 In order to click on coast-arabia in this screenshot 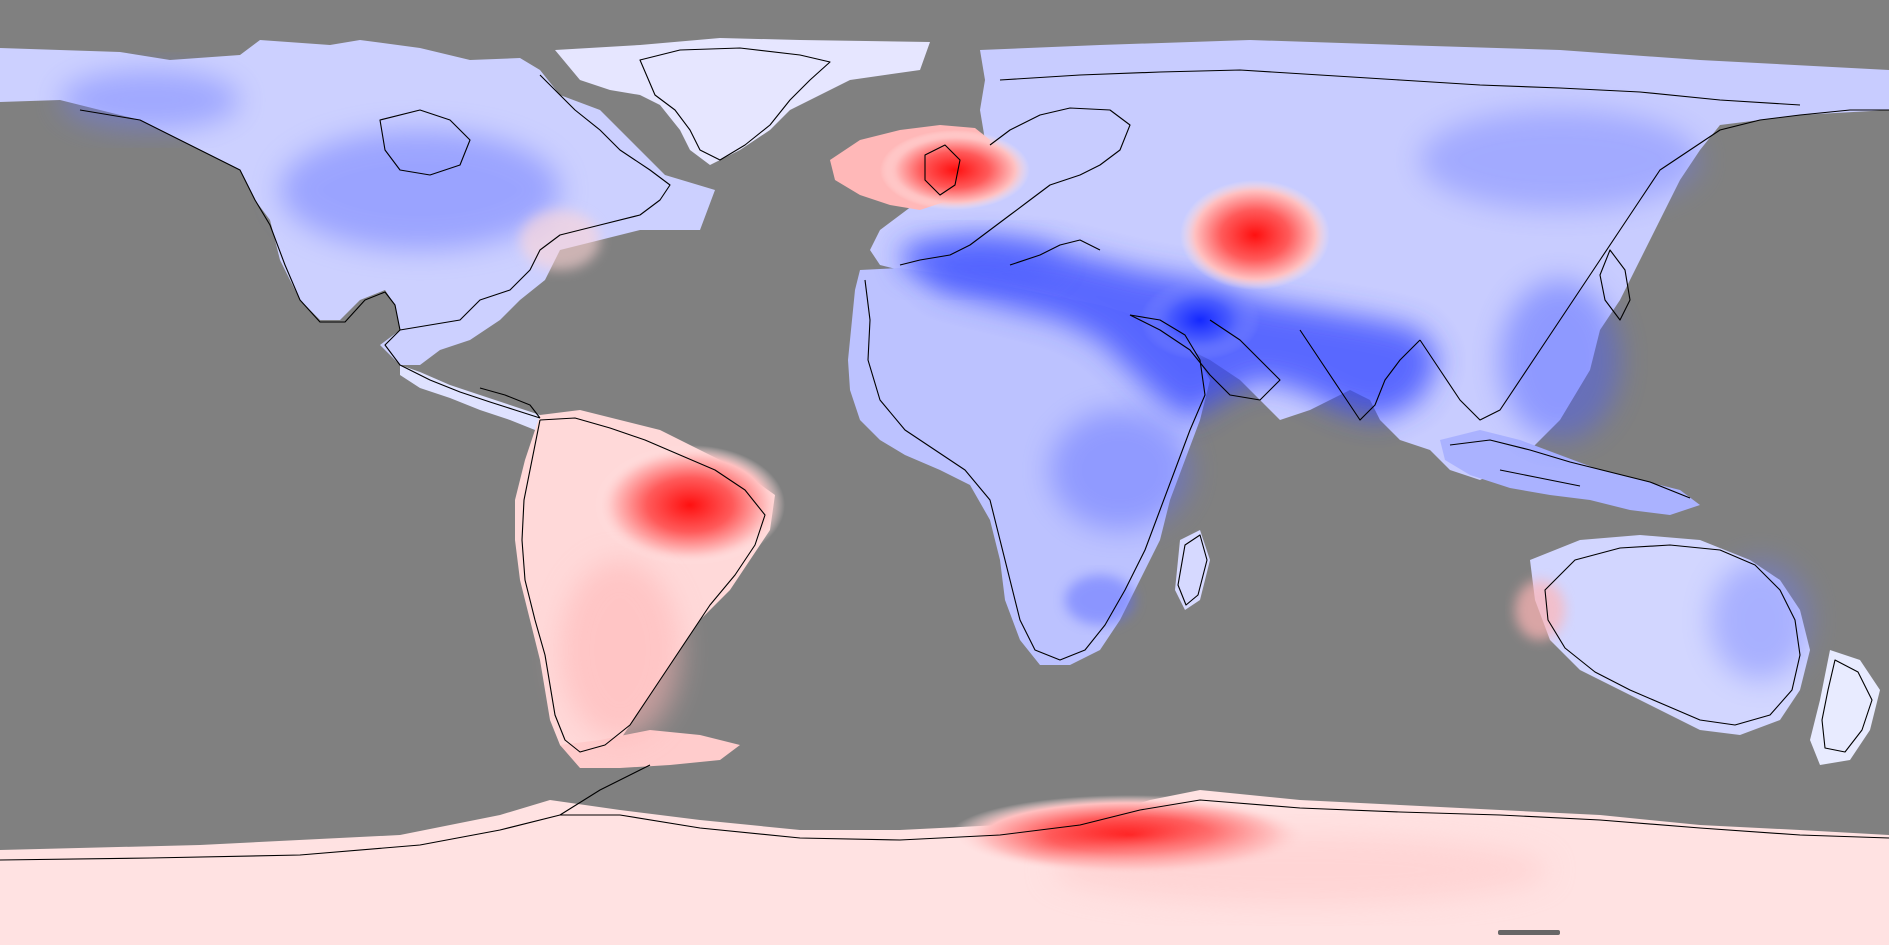, I will do `click(1205, 357)`.